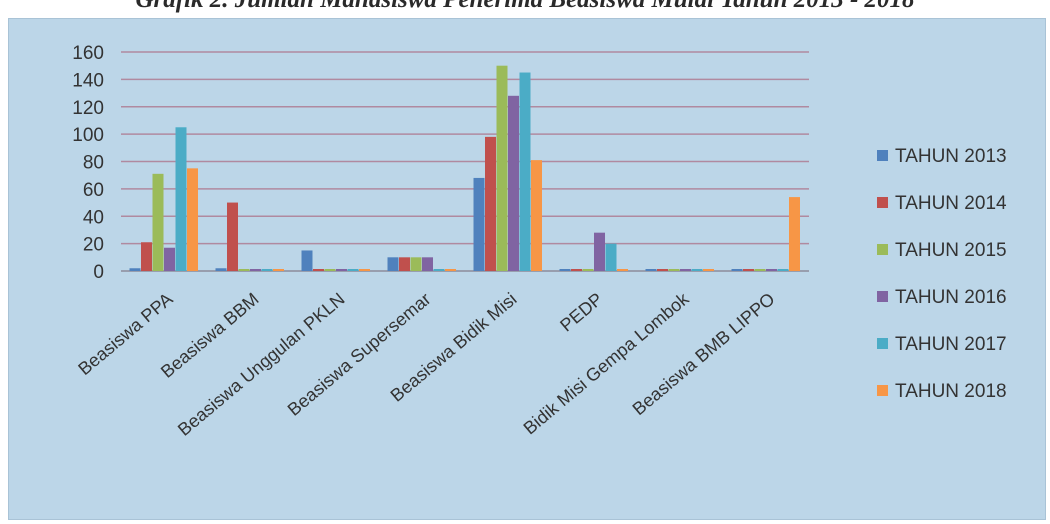  What do you see at coordinates (607, 363) in the screenshot?
I see `x-tick-label: Bidik Misi Gempa Lombok` at bounding box center [607, 363].